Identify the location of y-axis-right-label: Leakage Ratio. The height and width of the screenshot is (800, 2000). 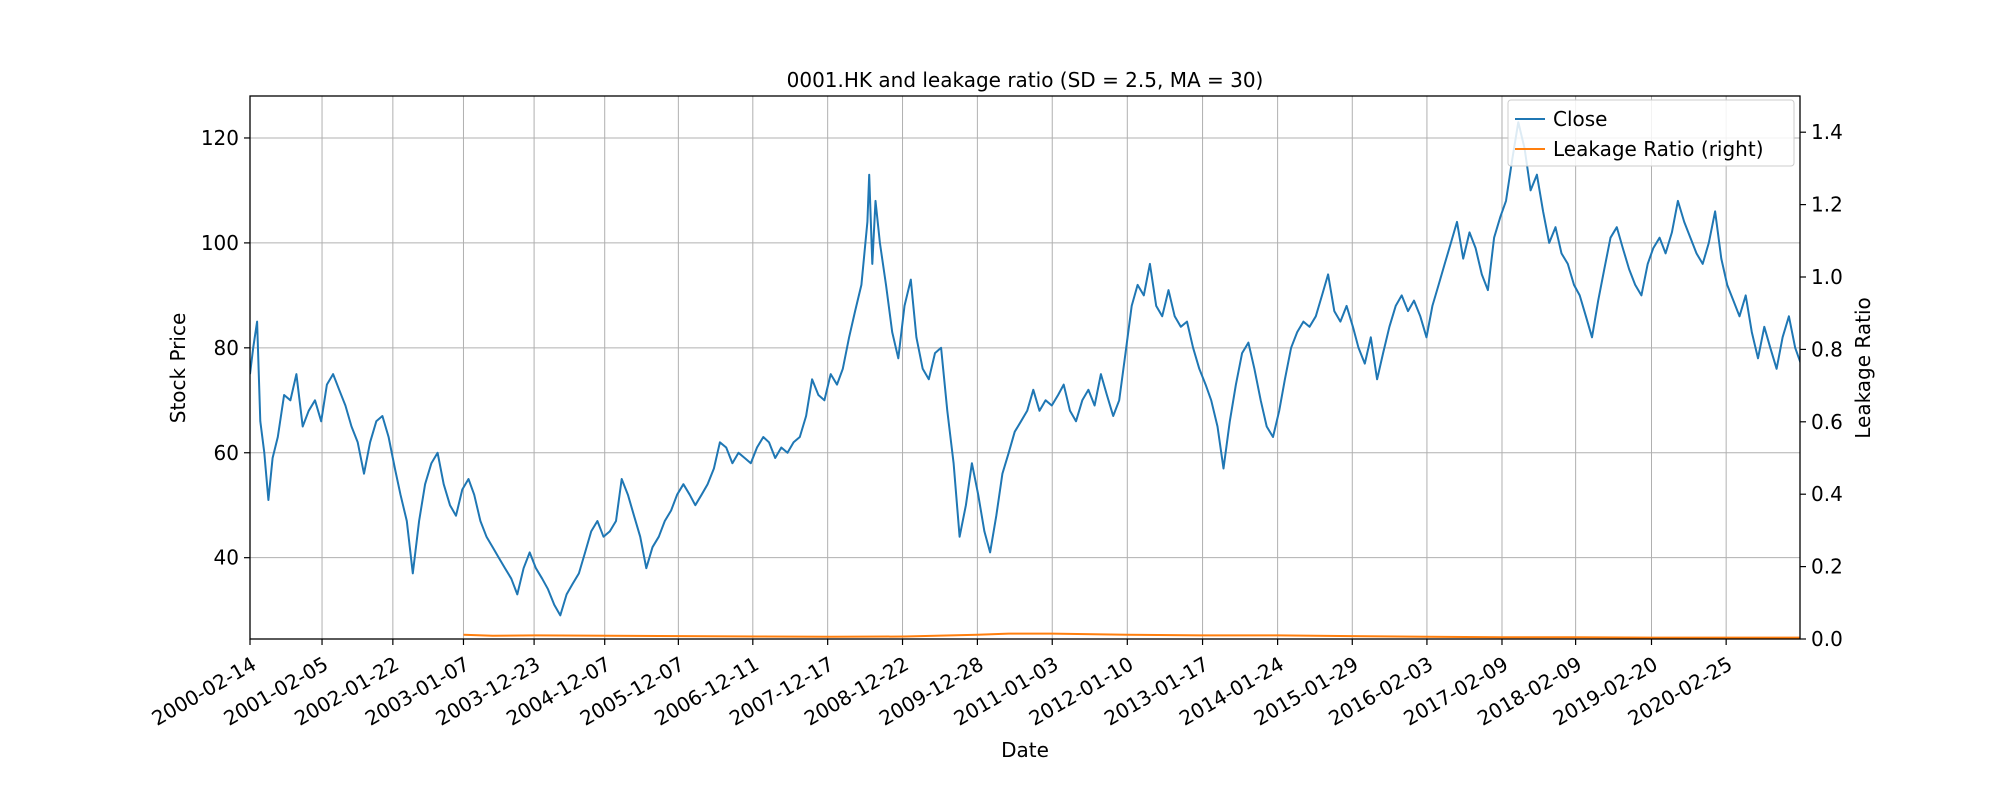
(1863, 368).